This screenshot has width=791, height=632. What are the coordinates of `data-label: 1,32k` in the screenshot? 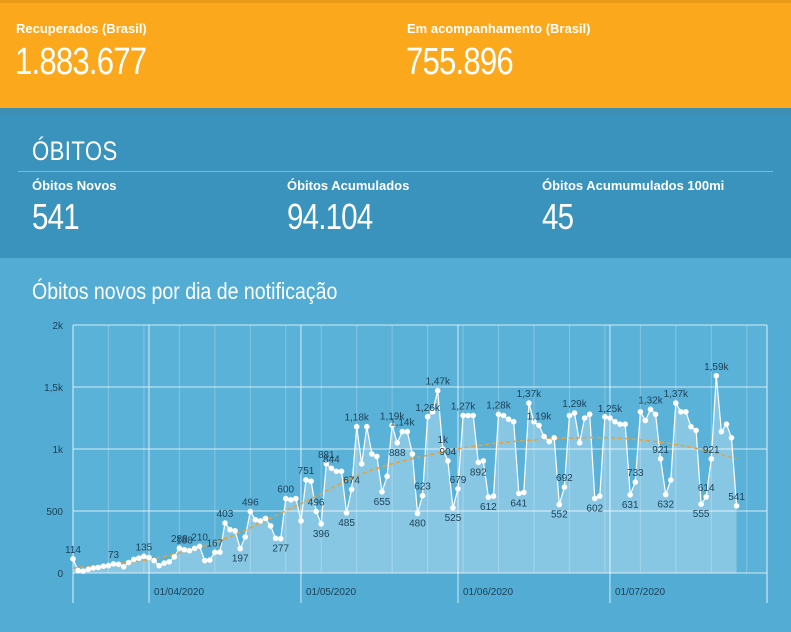 It's located at (650, 400).